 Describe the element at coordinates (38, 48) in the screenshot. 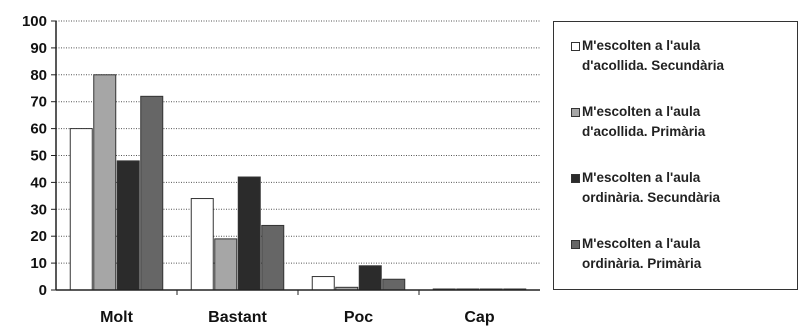

I see `y-tick-label: 90` at that location.